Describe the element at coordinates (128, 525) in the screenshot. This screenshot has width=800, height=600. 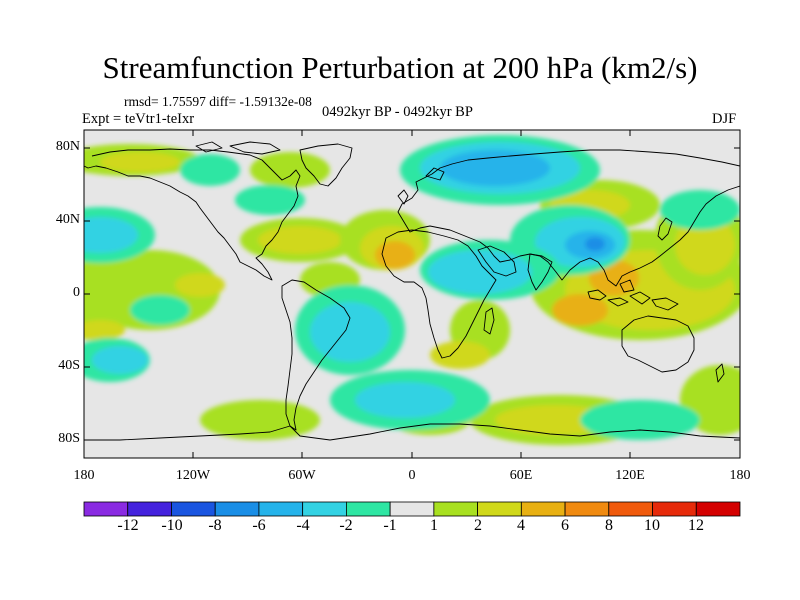
I see `colorbar-label-neg12: -12` at that location.